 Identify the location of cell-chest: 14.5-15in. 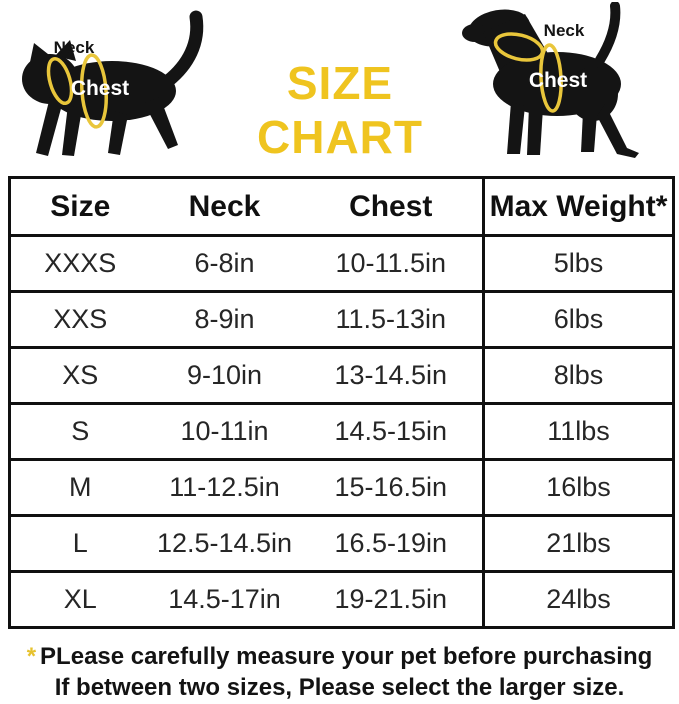
(391, 431).